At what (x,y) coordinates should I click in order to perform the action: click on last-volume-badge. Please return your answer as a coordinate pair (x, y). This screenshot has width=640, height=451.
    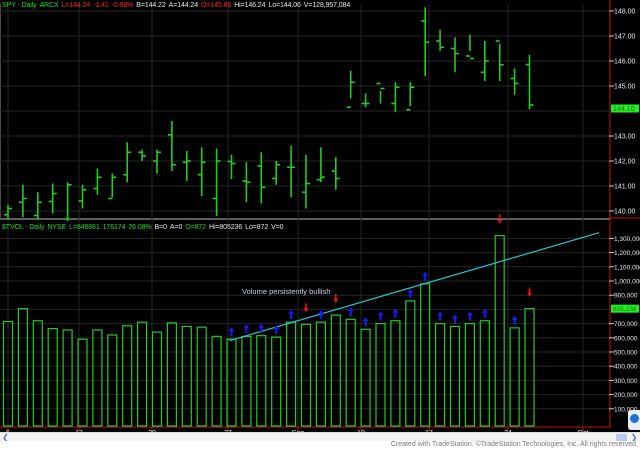
    Looking at the image, I should click on (625, 308).